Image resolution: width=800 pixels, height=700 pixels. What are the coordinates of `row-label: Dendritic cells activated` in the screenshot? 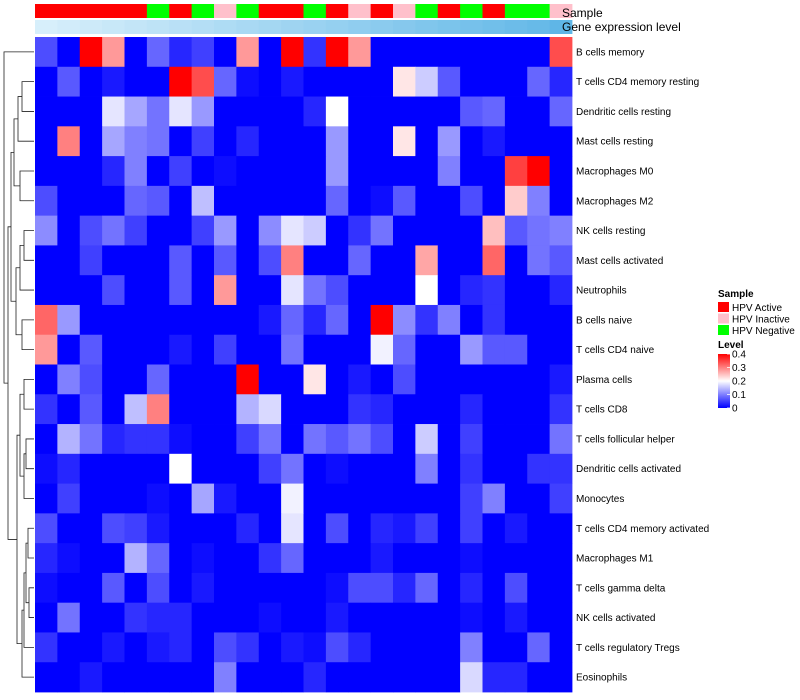 It's located at (628, 469).